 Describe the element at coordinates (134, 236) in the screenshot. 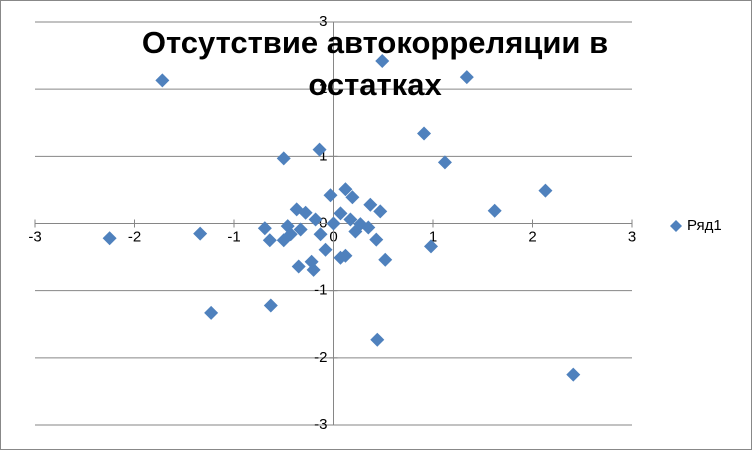

I see `x-tick-label: -2` at that location.